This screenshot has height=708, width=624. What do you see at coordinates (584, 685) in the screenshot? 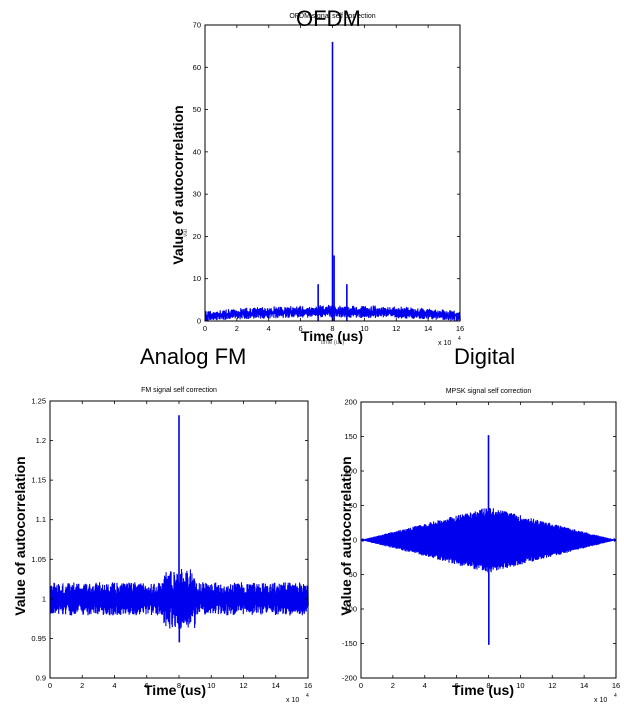
I see `mpsk-x-tick-label: 14` at bounding box center [584, 685].